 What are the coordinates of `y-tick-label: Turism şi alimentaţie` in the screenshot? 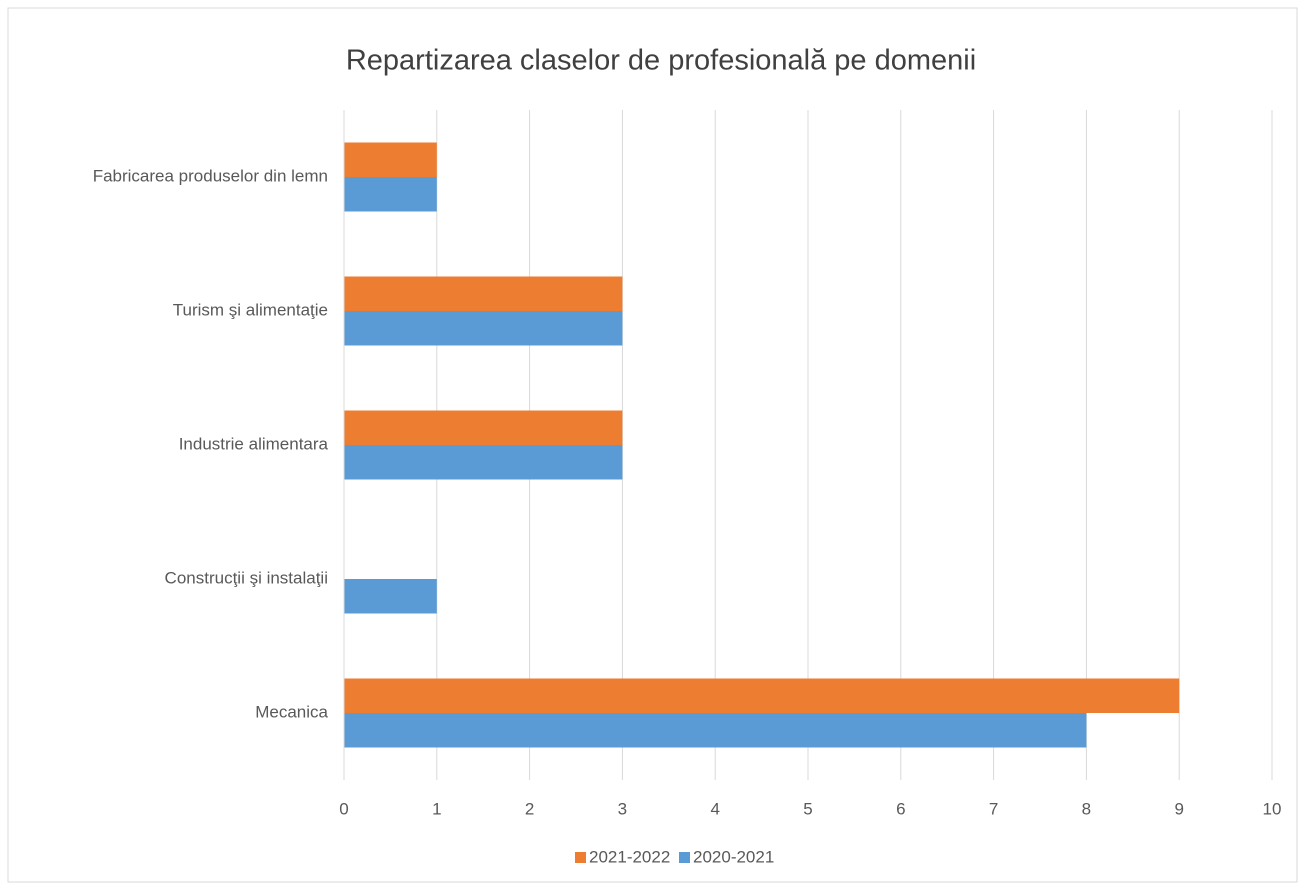 It's located at (250, 309).